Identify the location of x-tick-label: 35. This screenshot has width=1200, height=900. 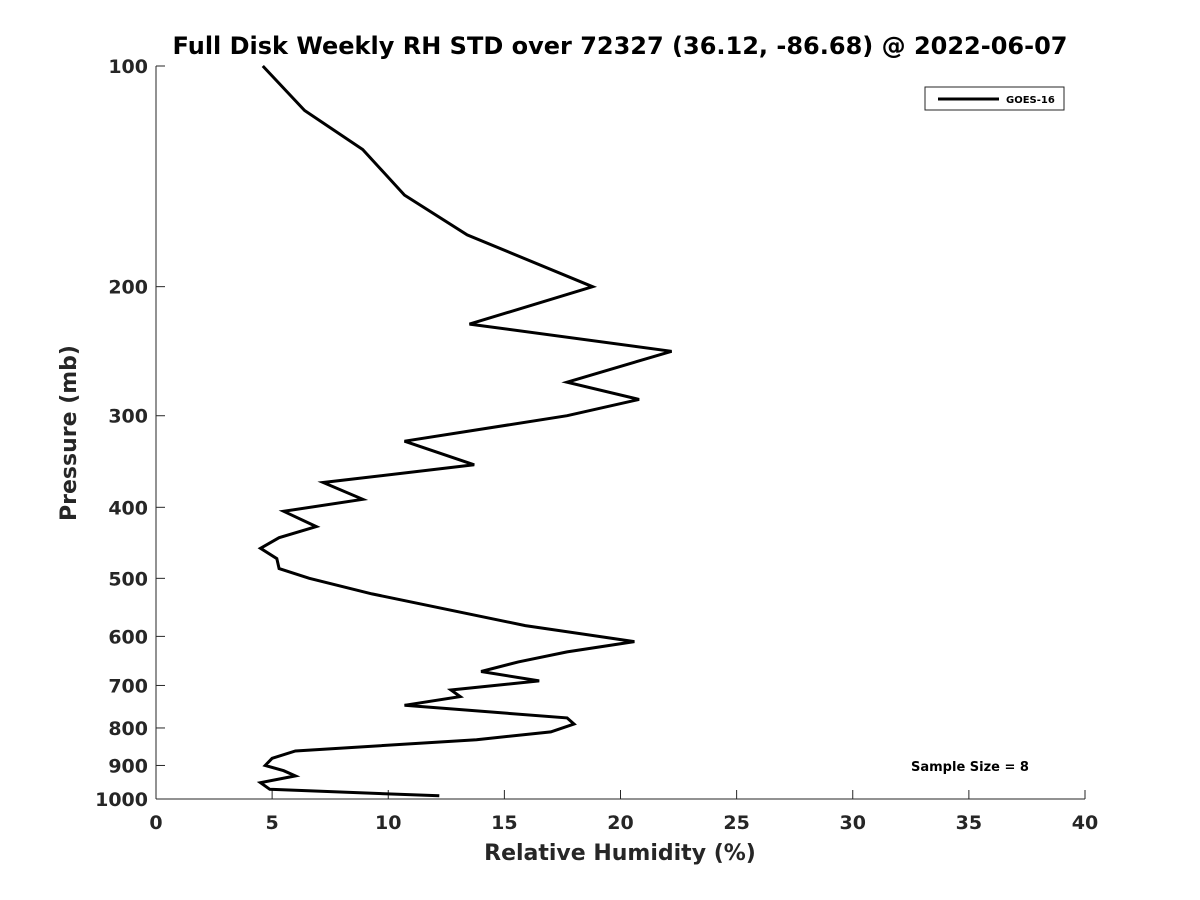
(969, 823).